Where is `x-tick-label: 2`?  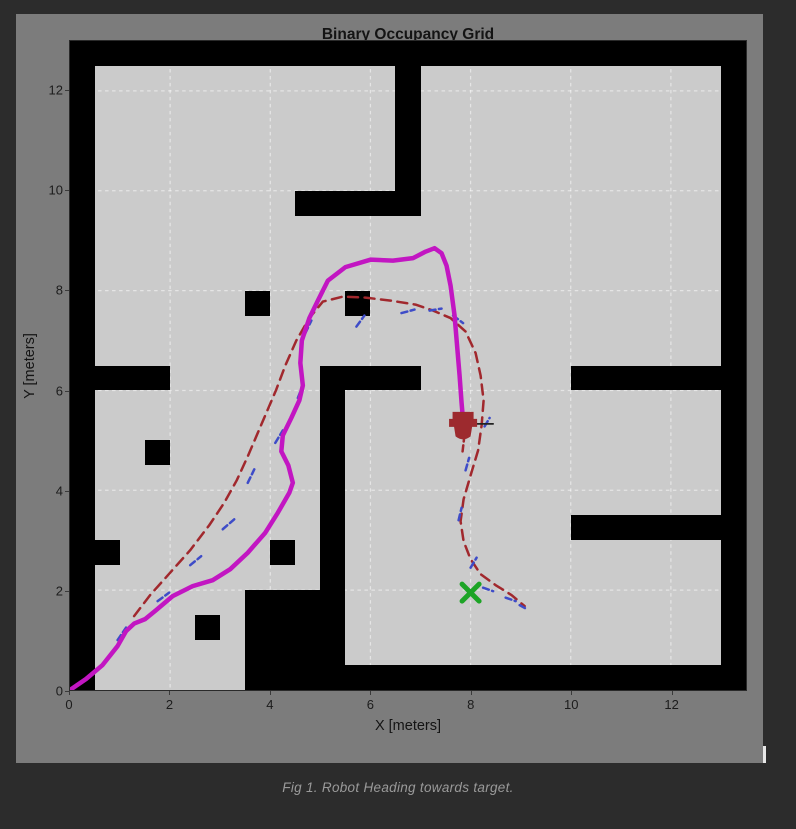
x-tick-label: 2 is located at coordinates (169, 704).